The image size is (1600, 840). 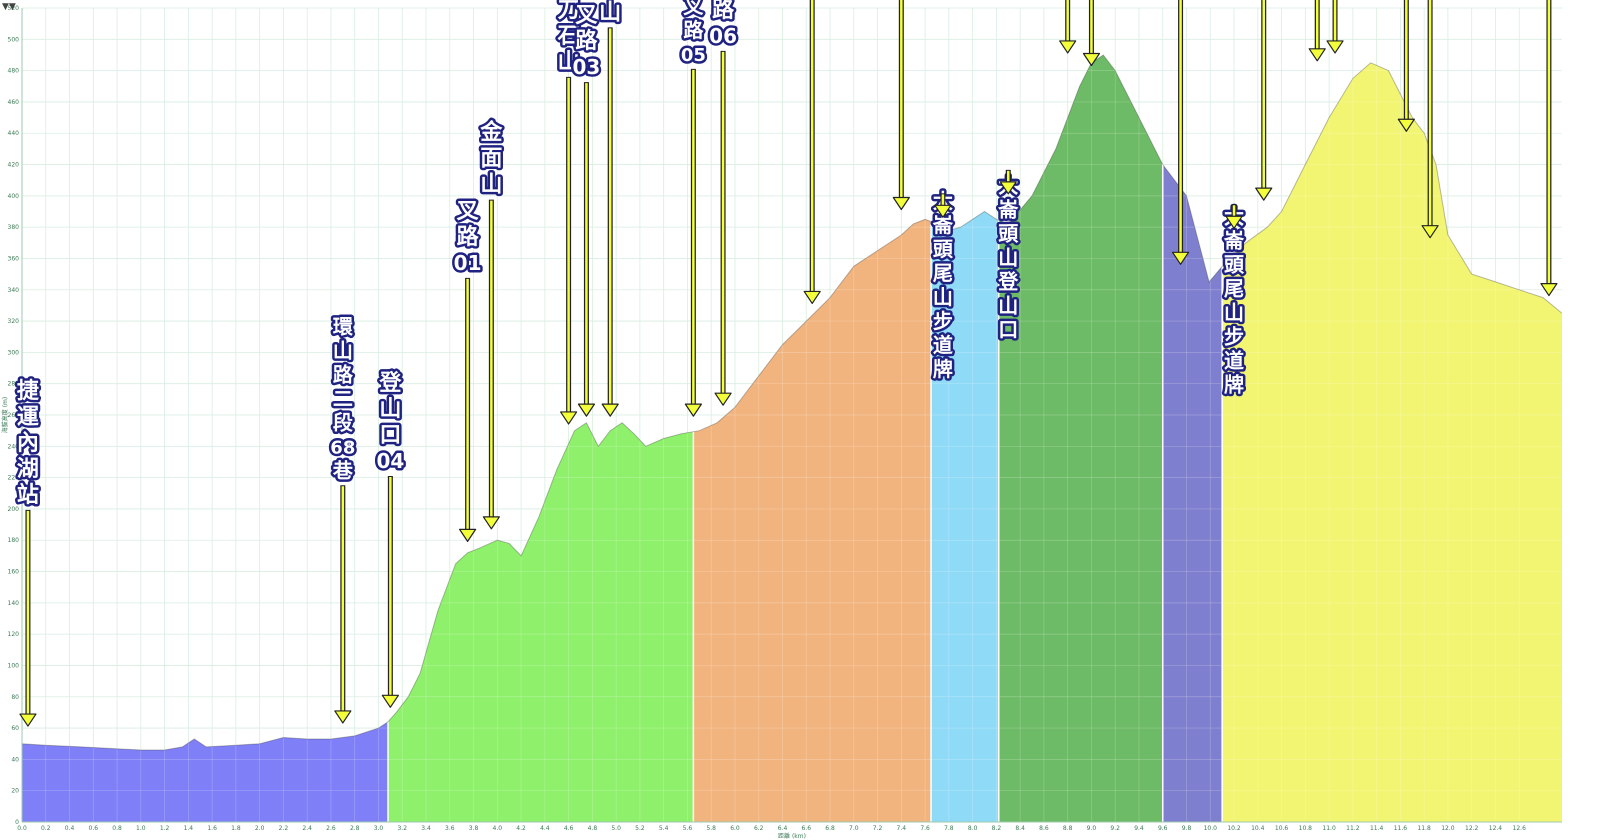 What do you see at coordinates (426, 828) in the screenshot?
I see `x-tick-label: 3.4` at bounding box center [426, 828].